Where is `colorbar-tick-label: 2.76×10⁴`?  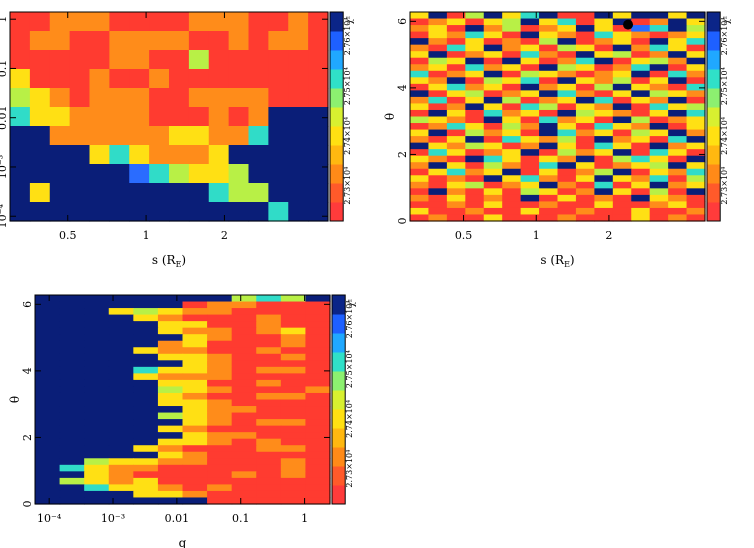
colorbar-tick-label: 2.76×10⁴ is located at coordinates (724, 36).